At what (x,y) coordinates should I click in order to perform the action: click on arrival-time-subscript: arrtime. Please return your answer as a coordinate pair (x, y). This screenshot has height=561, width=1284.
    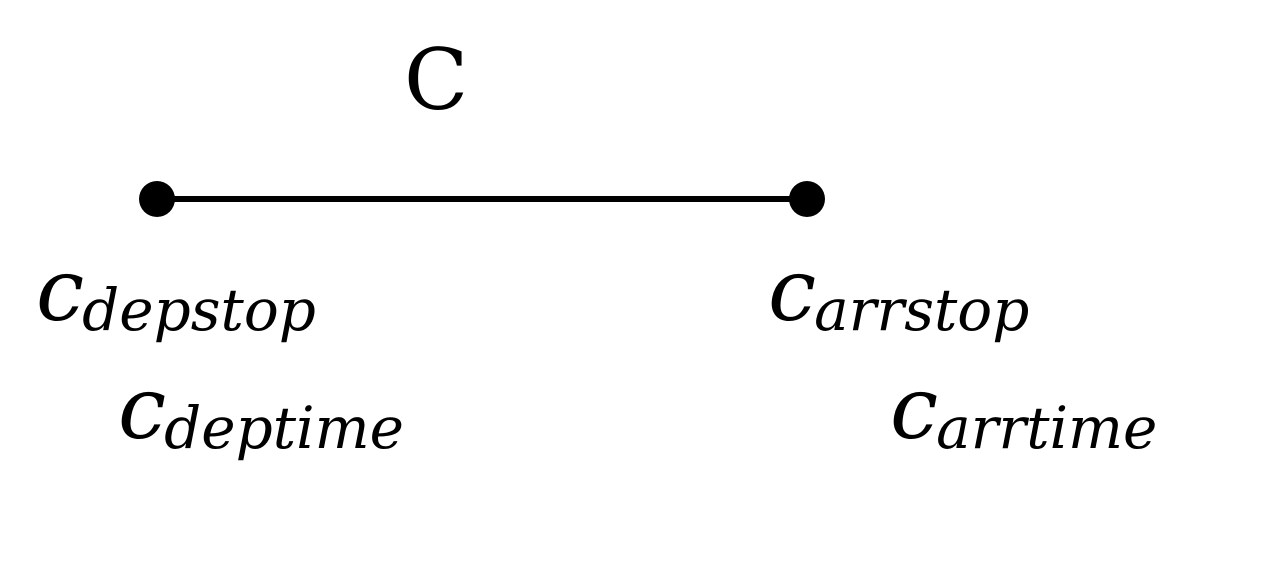
    Looking at the image, I should click on (1047, 428).